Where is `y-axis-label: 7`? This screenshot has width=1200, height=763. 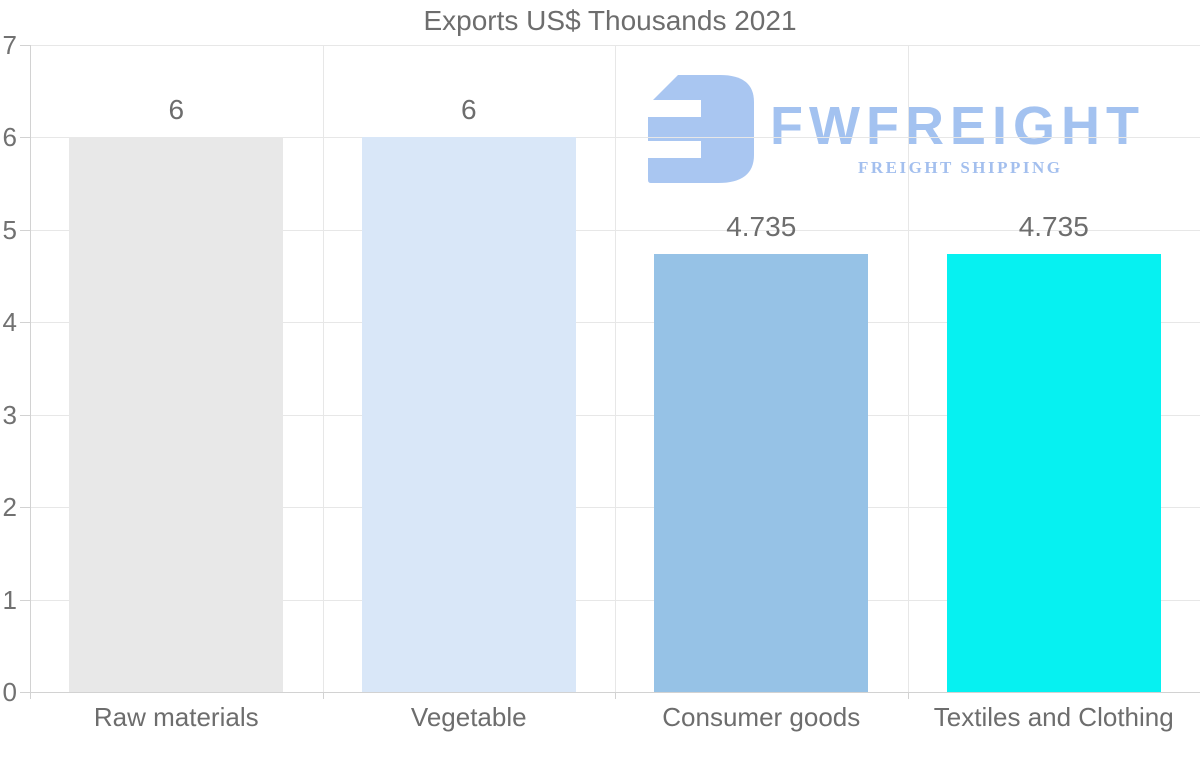
y-axis-label: 7 is located at coordinates (9, 45).